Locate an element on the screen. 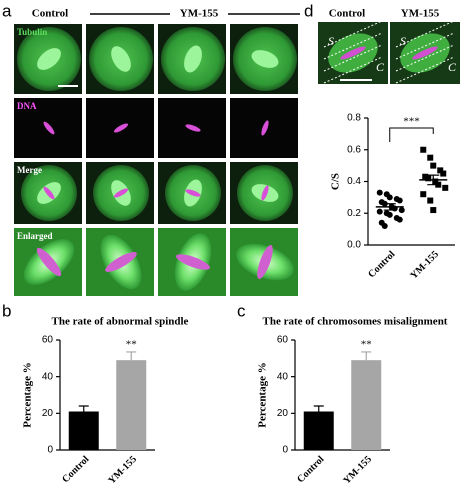  significance: *** is located at coordinates (411, 122).